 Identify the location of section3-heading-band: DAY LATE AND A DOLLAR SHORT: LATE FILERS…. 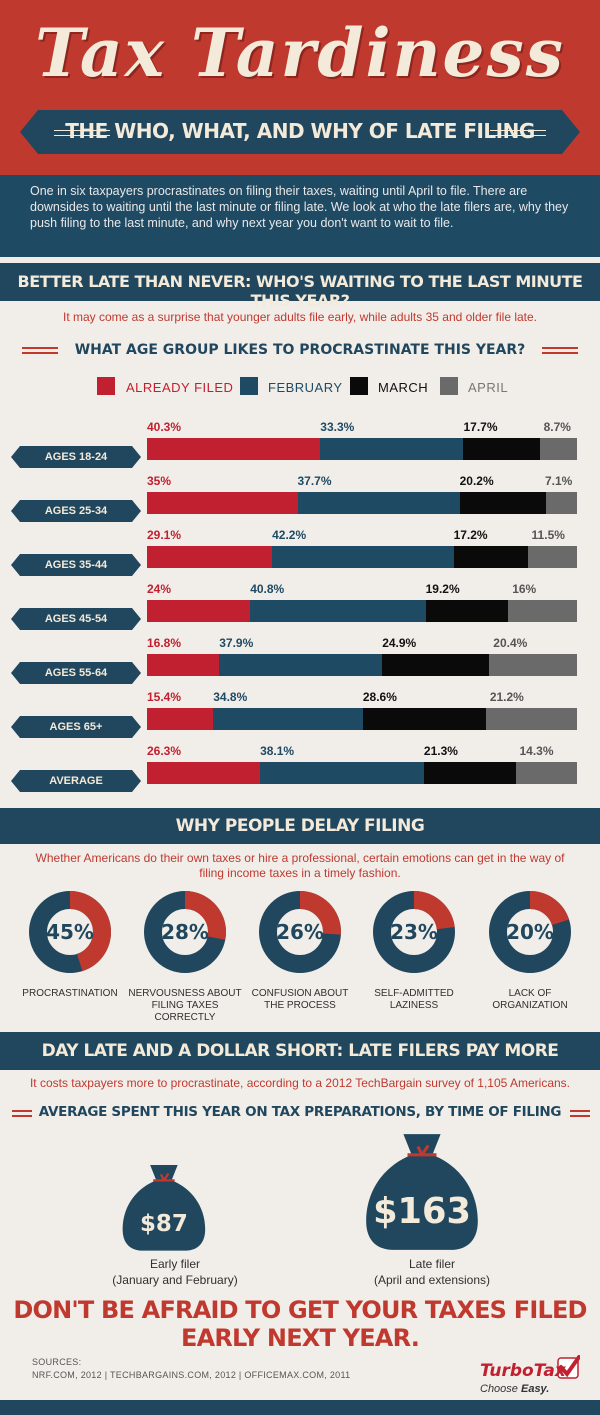
(300, 1051).